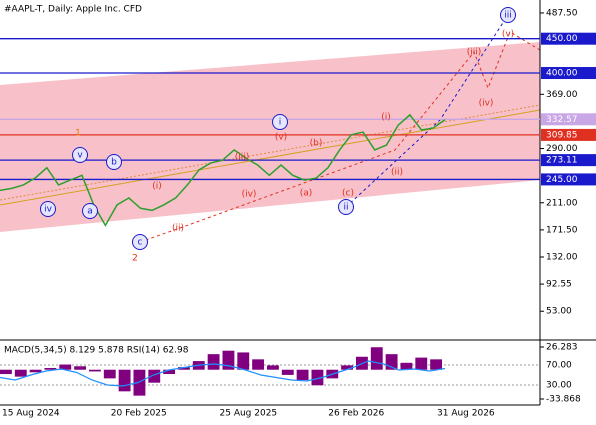  I want to click on wave-label: v, so click(80, 156).